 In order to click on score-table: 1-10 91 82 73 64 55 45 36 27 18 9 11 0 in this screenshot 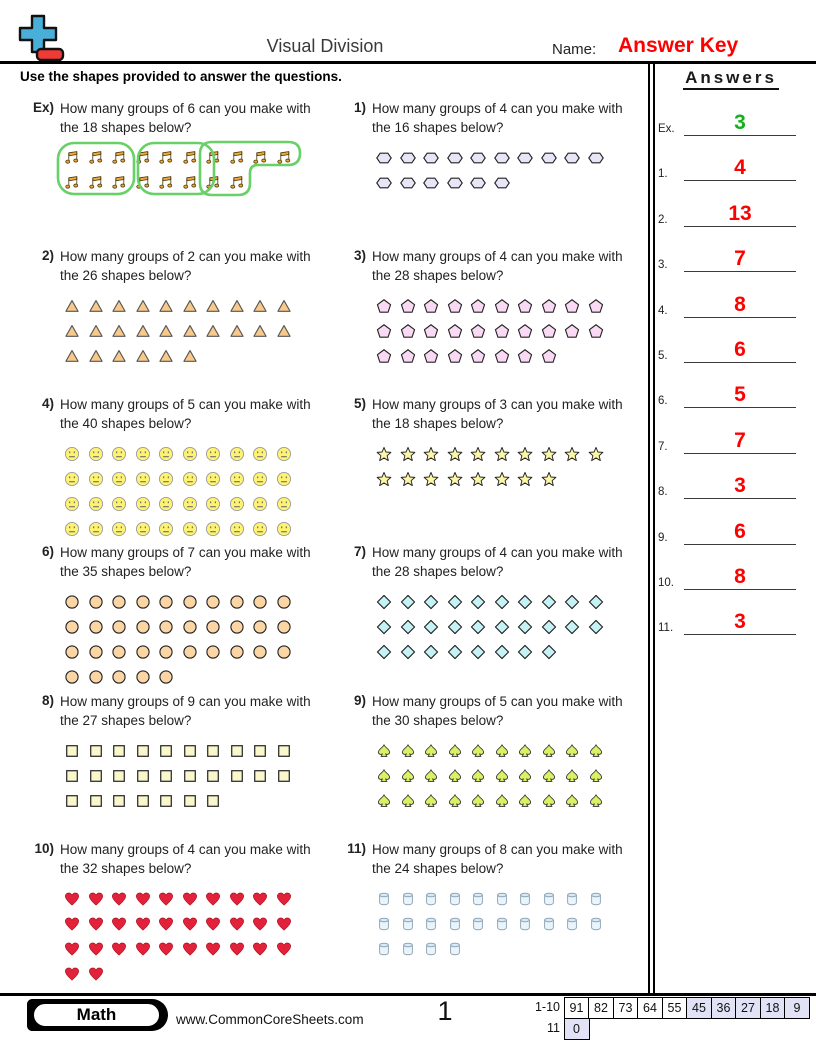, I will do `click(664, 1018)`.